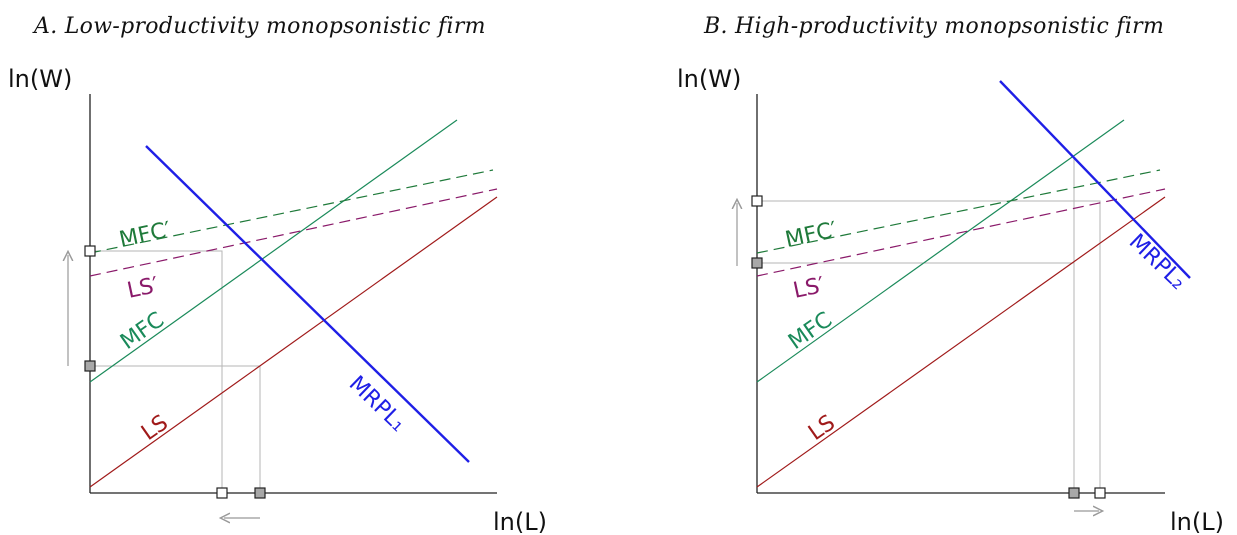 The height and width of the screenshot is (535, 1237). I want to click on panel-b-ls-prime-curve, so click(961, 232).